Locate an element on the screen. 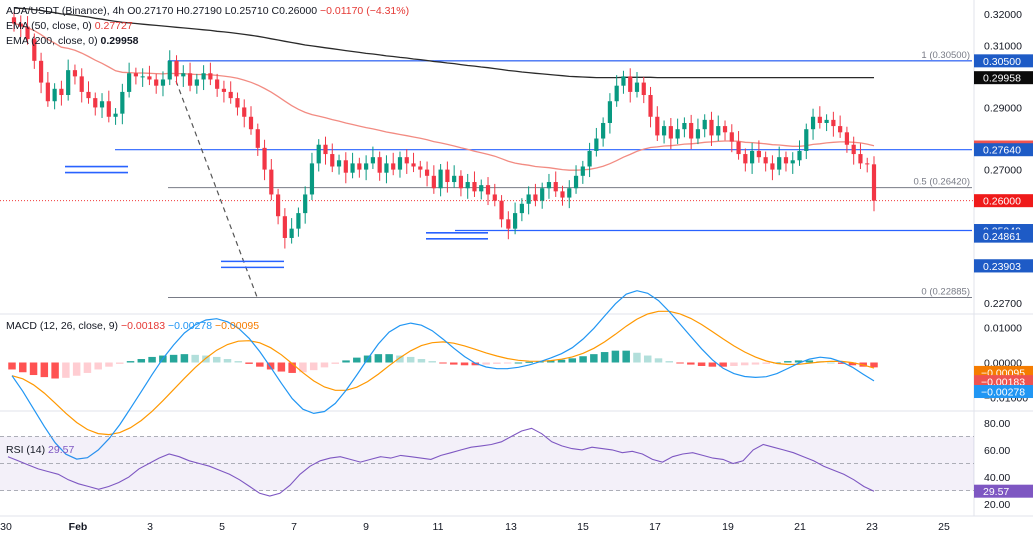 This screenshot has width=1033, height=537. price-tag-label: 0.23903 is located at coordinates (1002, 267).